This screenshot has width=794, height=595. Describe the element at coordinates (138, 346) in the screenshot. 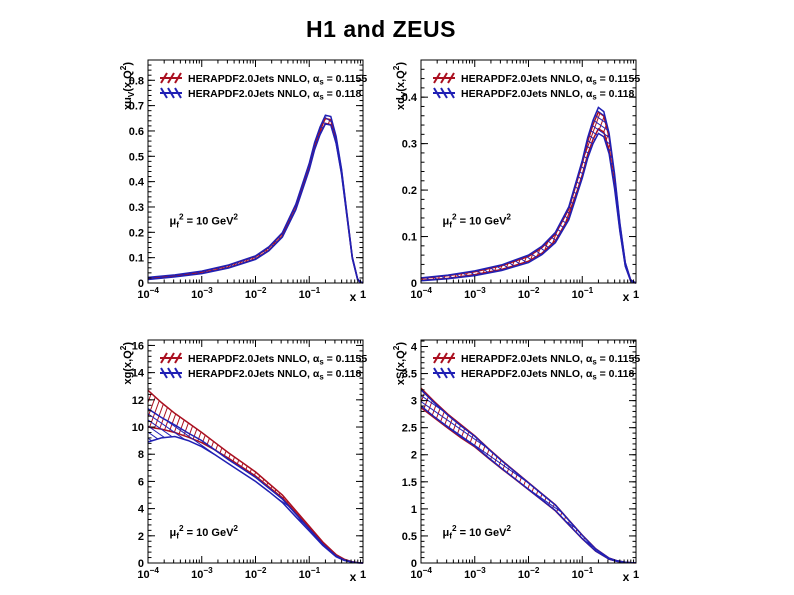

I see `svg-text: 16` at that location.